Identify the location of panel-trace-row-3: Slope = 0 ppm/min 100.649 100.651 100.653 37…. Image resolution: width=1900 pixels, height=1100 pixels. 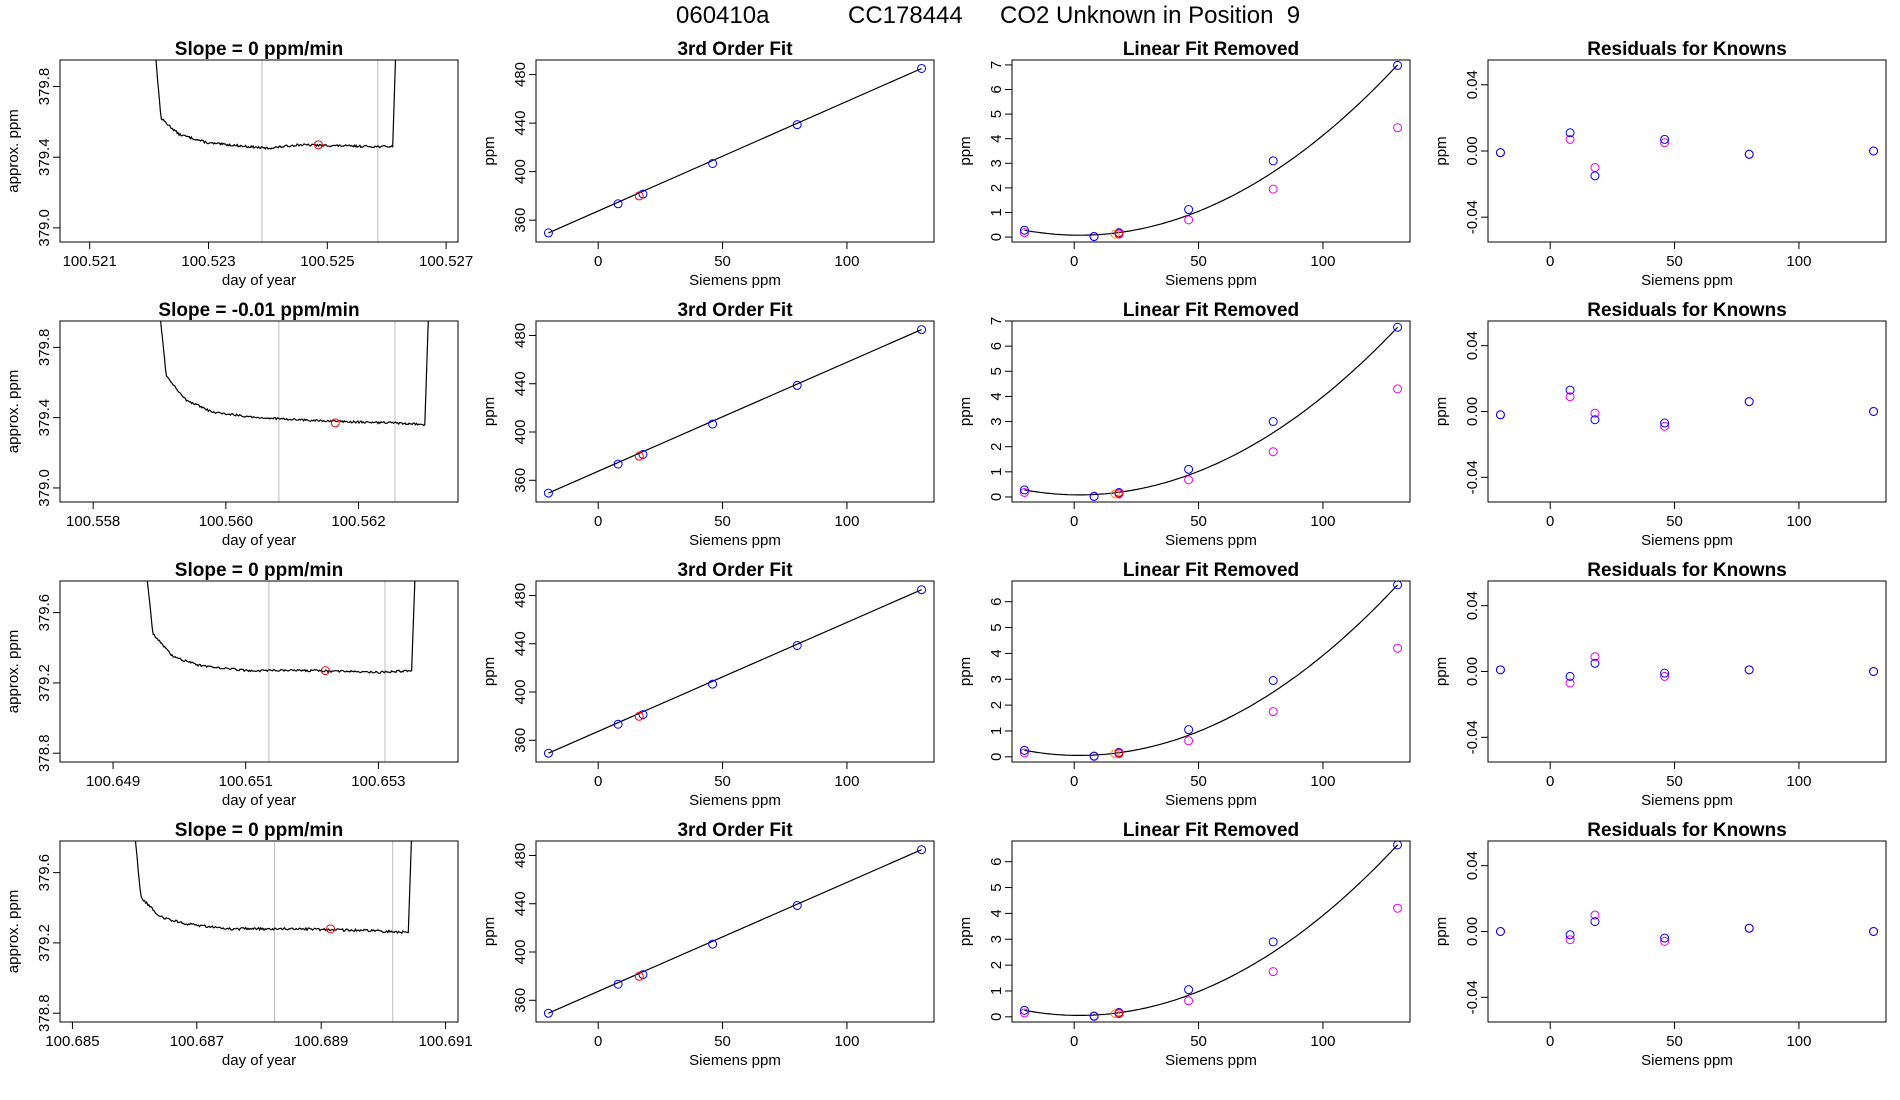
(232, 684).